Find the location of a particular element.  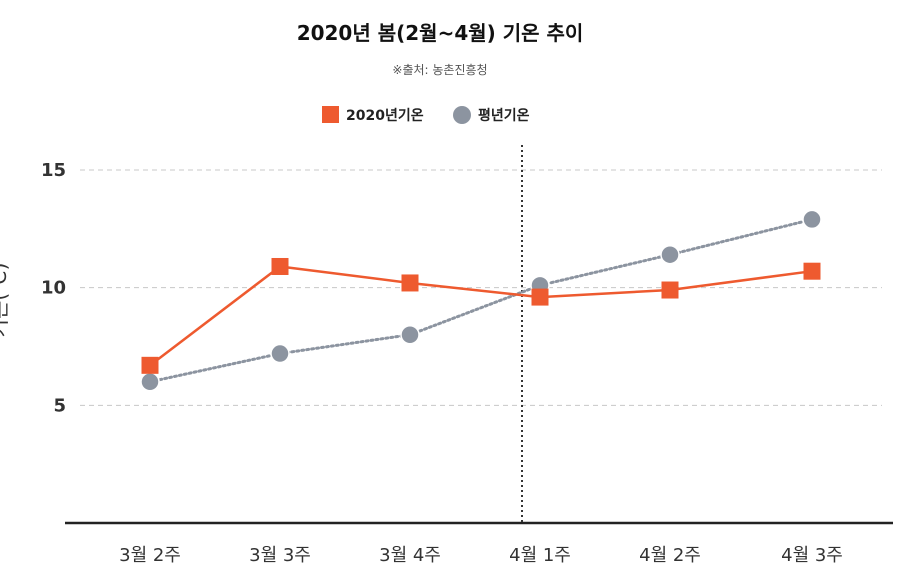

x-tick-label: 4월 1주 is located at coordinates (540, 555).